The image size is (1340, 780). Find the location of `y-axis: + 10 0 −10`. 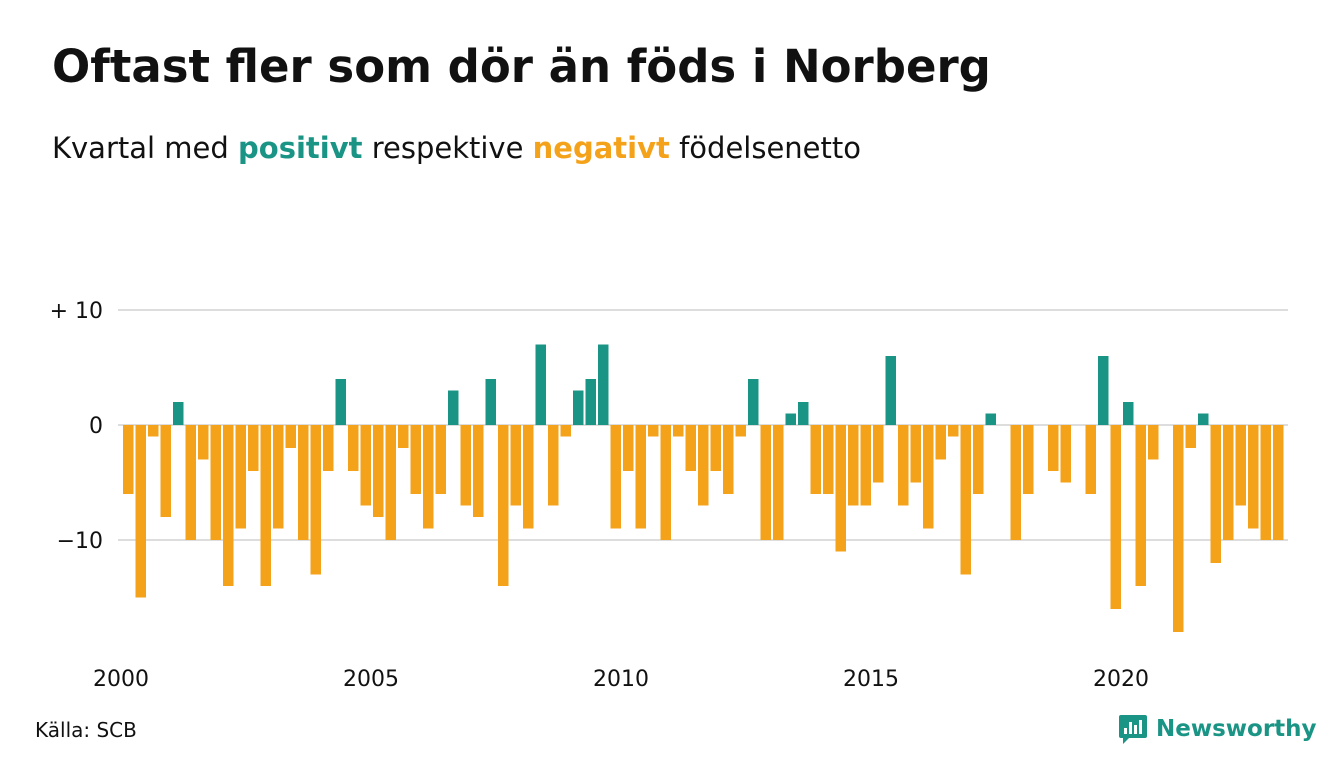

y-axis: + 10 0 −10 is located at coordinates (76, 426).